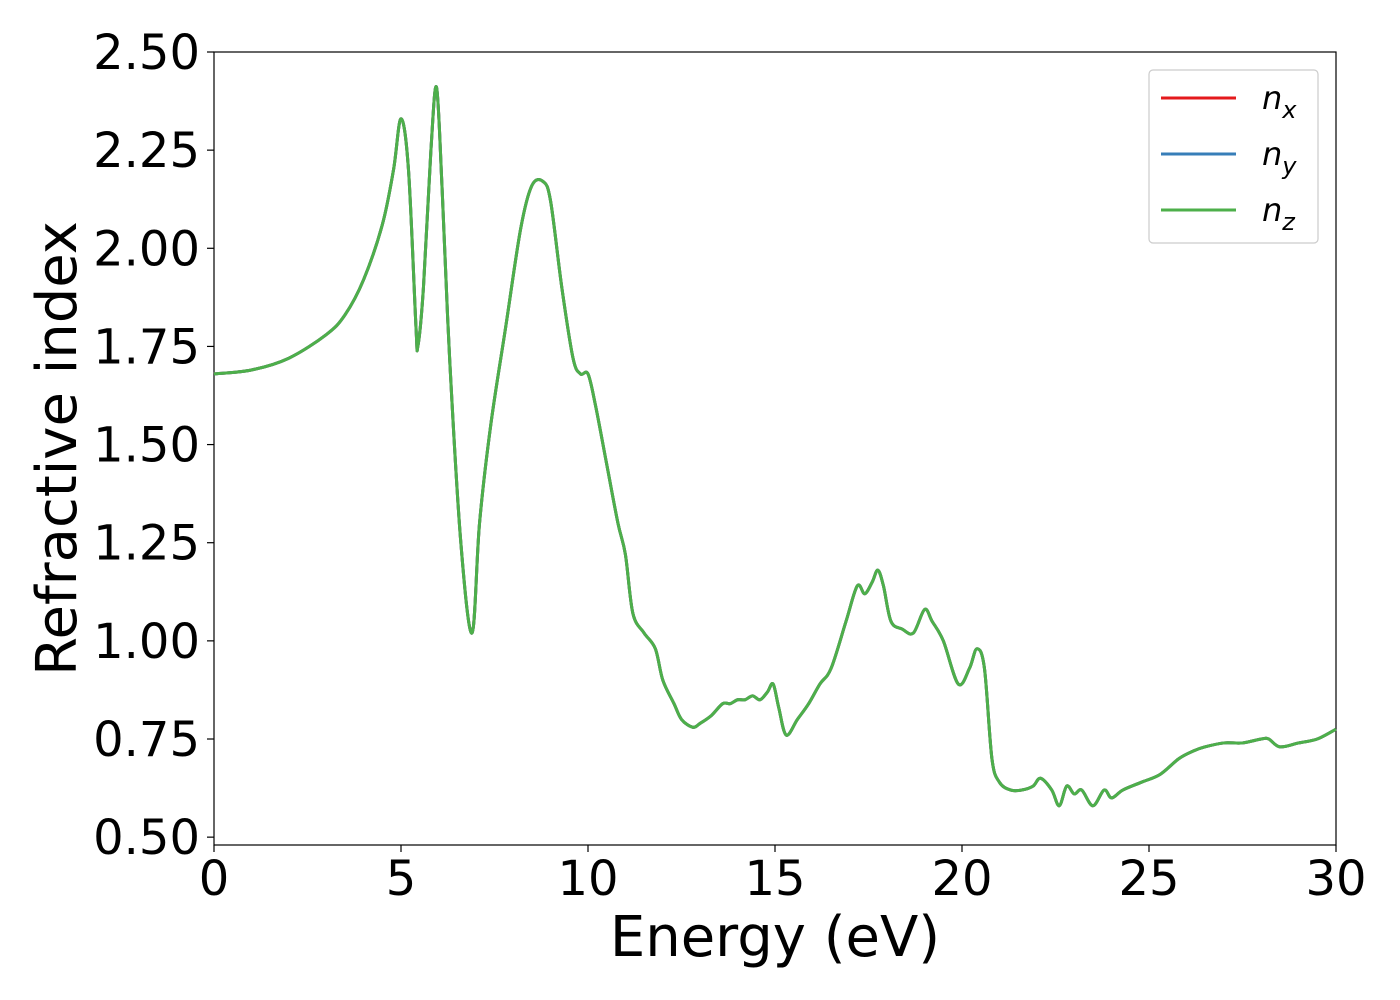 The image size is (1400, 1000). I want to click on y-tick-label: 0.50, so click(146, 838).